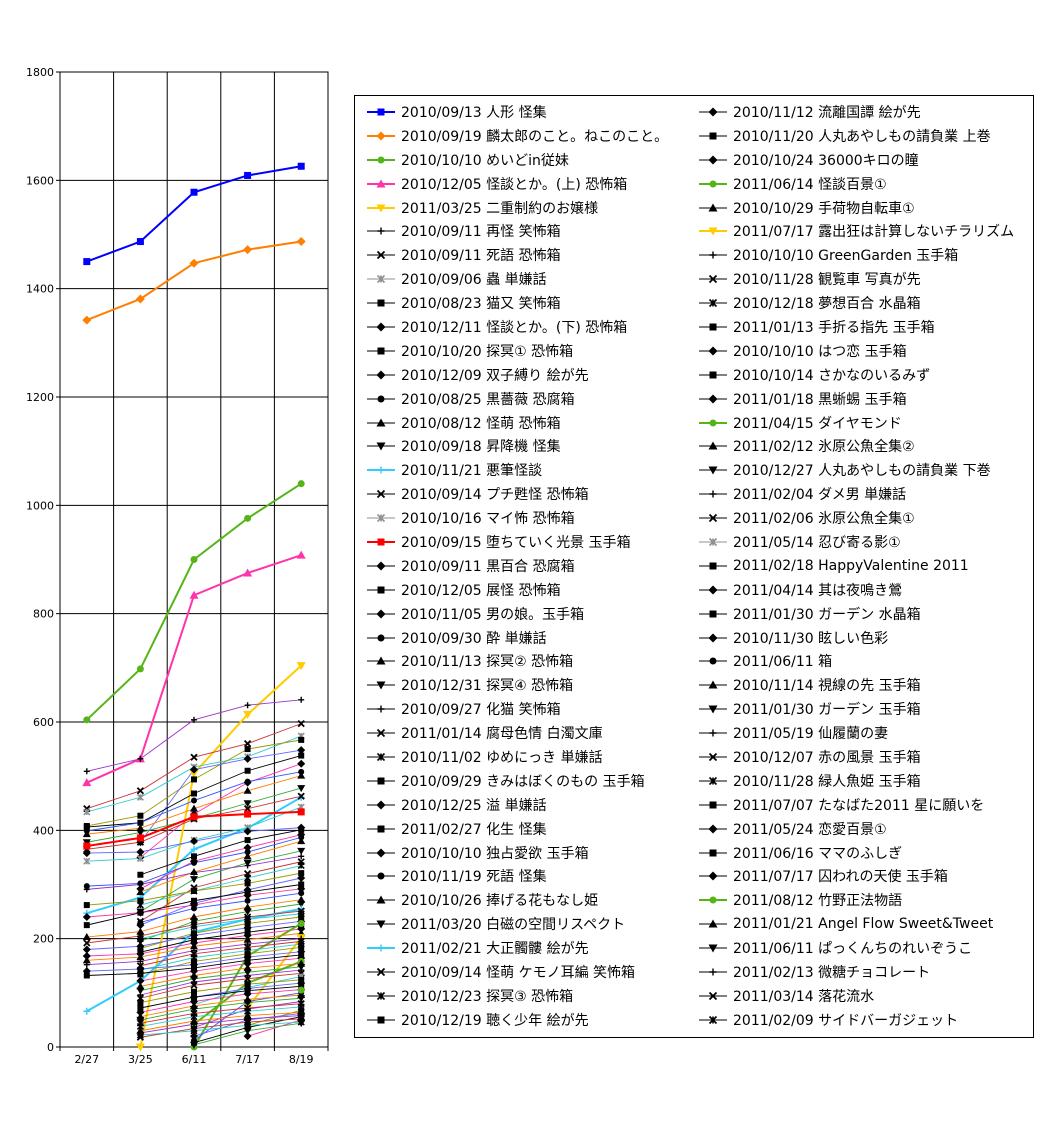 The image size is (1046, 1133). Describe the element at coordinates (867, 829) in the screenshot. I see `legend-item: 2011/05/24 恋愛百景①` at that location.